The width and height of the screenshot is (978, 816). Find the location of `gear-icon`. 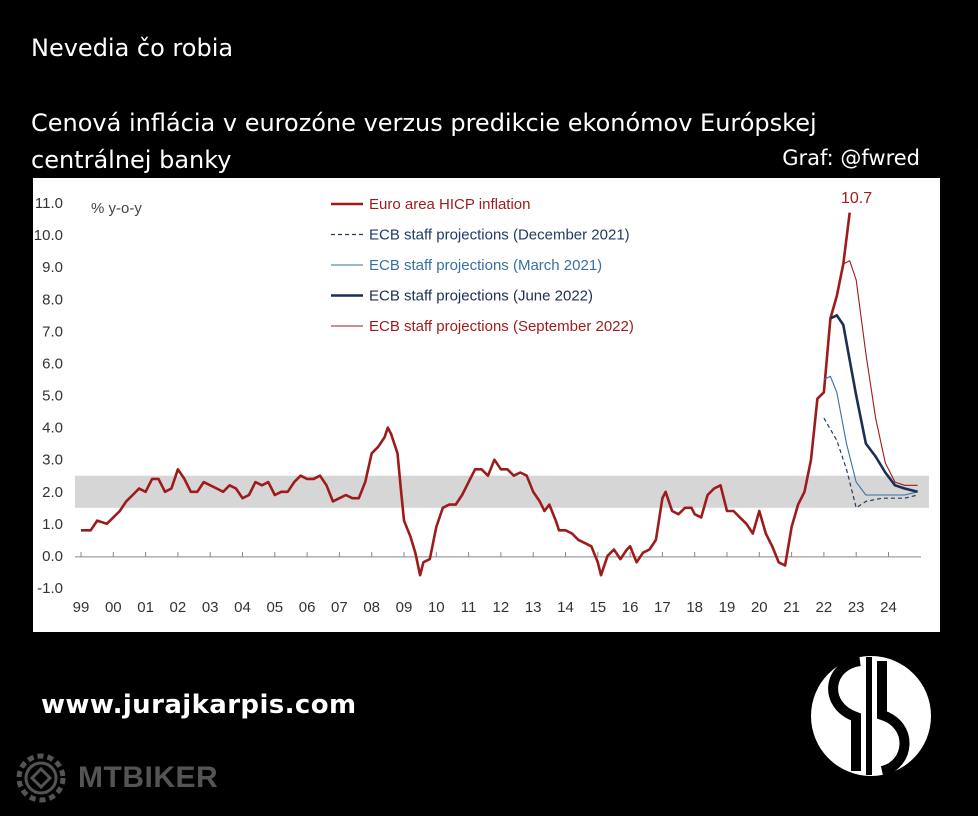

gear-icon is located at coordinates (41, 778).